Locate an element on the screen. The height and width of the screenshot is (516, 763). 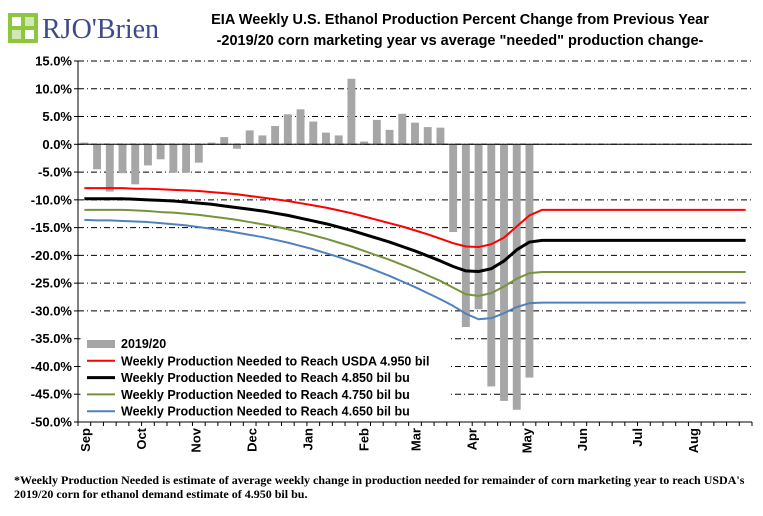
y-tick-label: 10.0% is located at coordinates (53, 88).